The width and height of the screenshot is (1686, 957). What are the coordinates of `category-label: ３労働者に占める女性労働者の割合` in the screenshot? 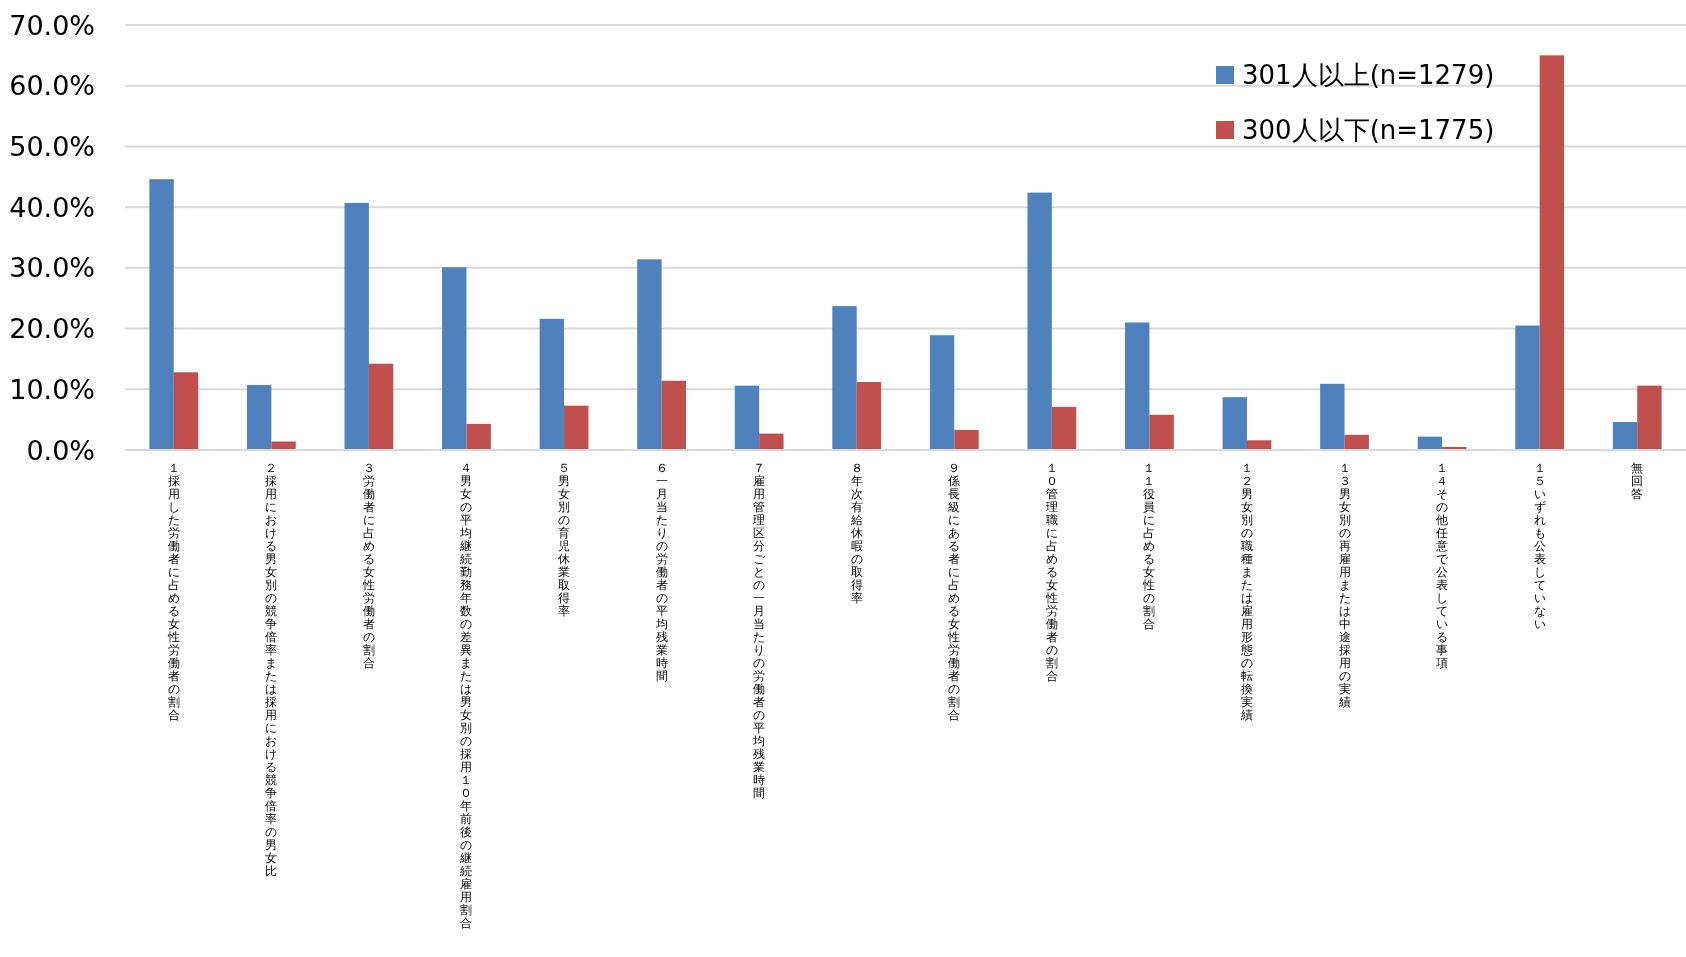 It's located at (368, 565).